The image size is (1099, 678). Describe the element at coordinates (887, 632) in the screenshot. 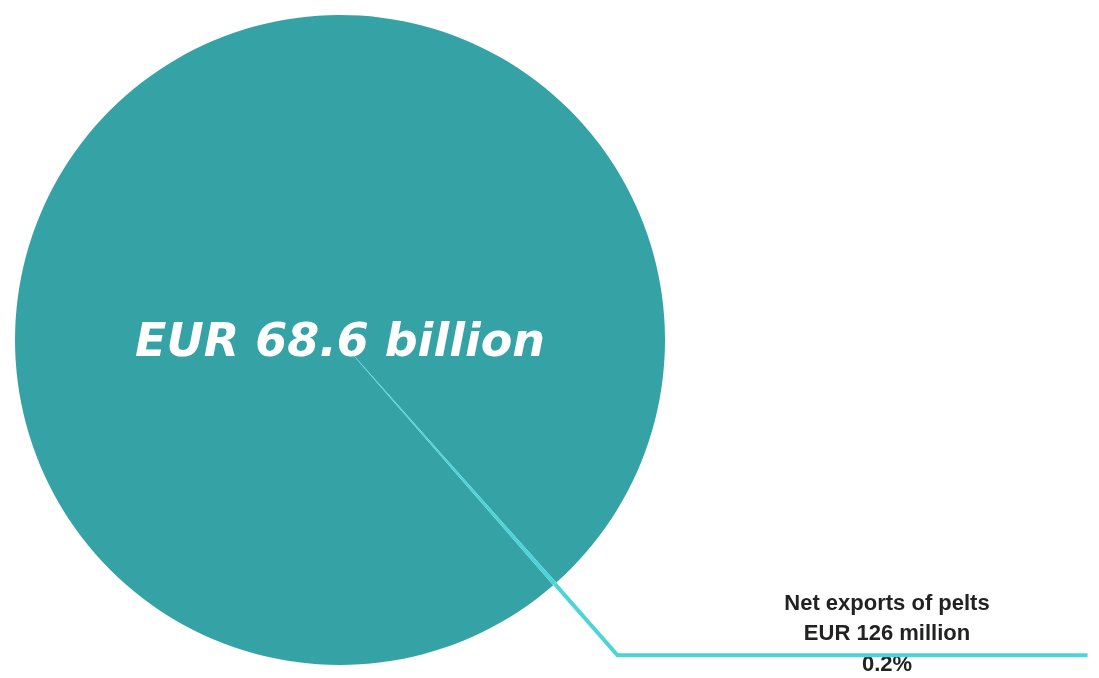

I see `data-label: EUR 126 million` at that location.